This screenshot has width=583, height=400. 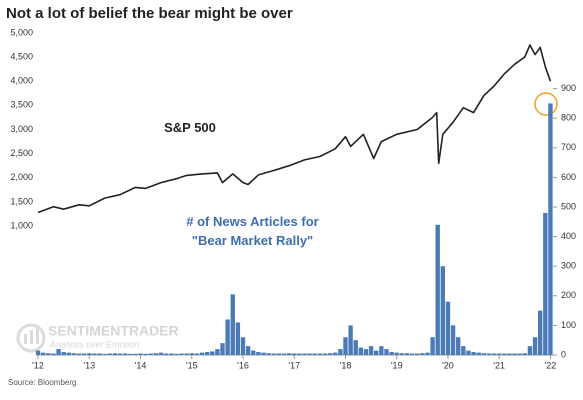 What do you see at coordinates (397, 365) in the screenshot?
I see `x-tick-label: '19` at bounding box center [397, 365].